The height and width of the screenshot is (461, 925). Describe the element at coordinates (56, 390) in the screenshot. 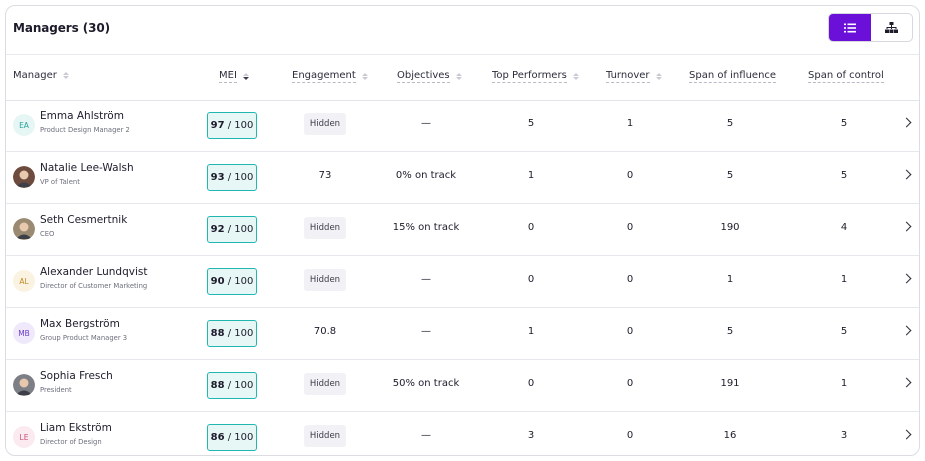

I see `manager-role: President` at that location.